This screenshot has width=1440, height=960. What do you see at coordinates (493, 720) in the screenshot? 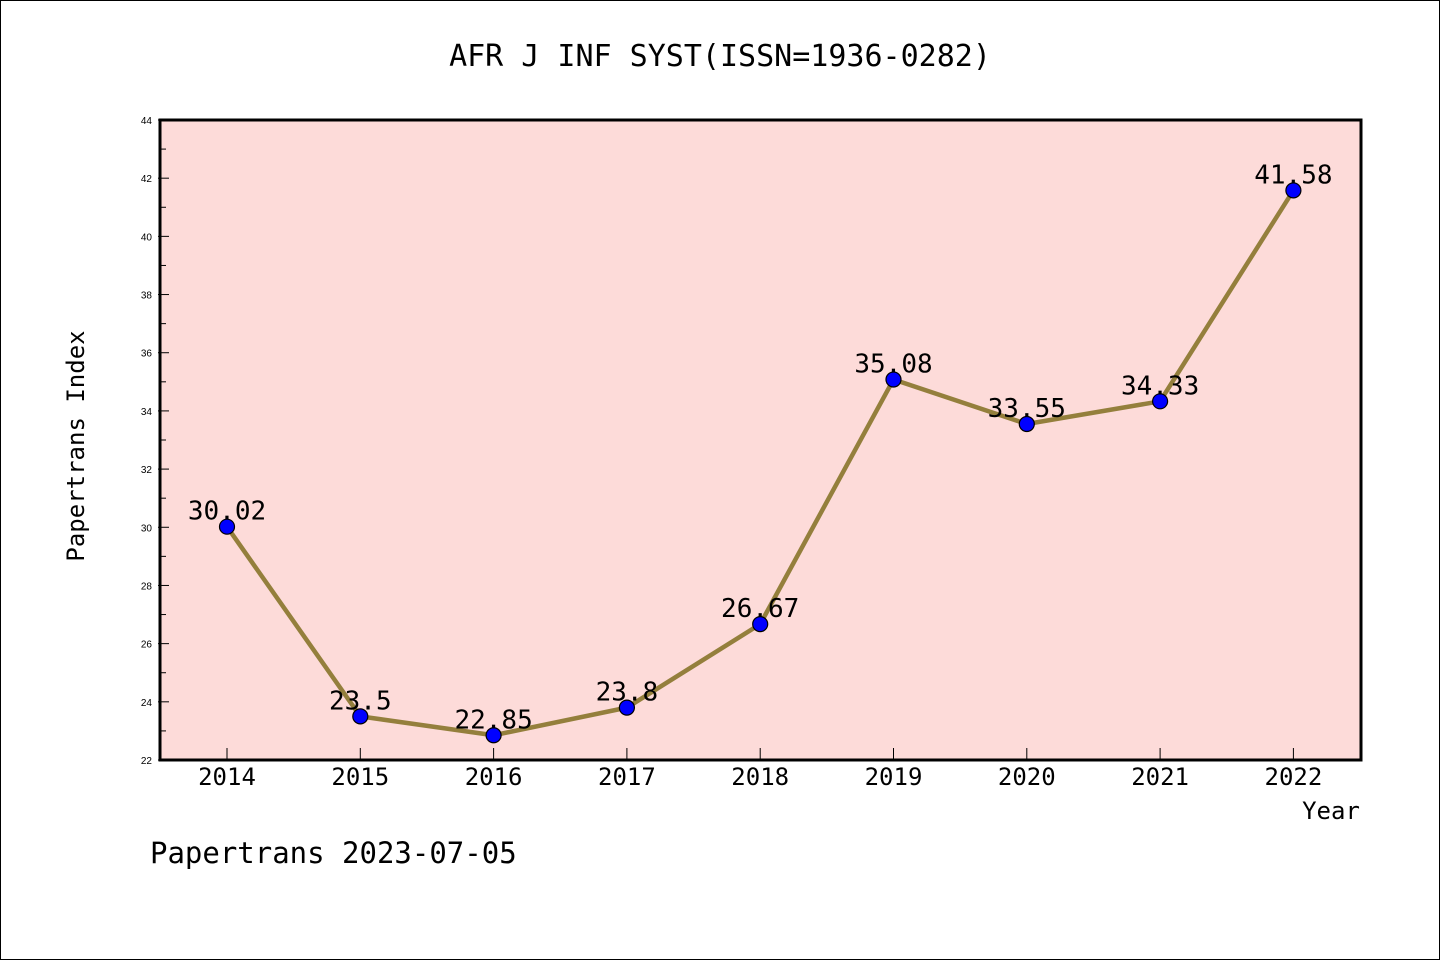
I see `data-value-label: 22.85` at bounding box center [493, 720].